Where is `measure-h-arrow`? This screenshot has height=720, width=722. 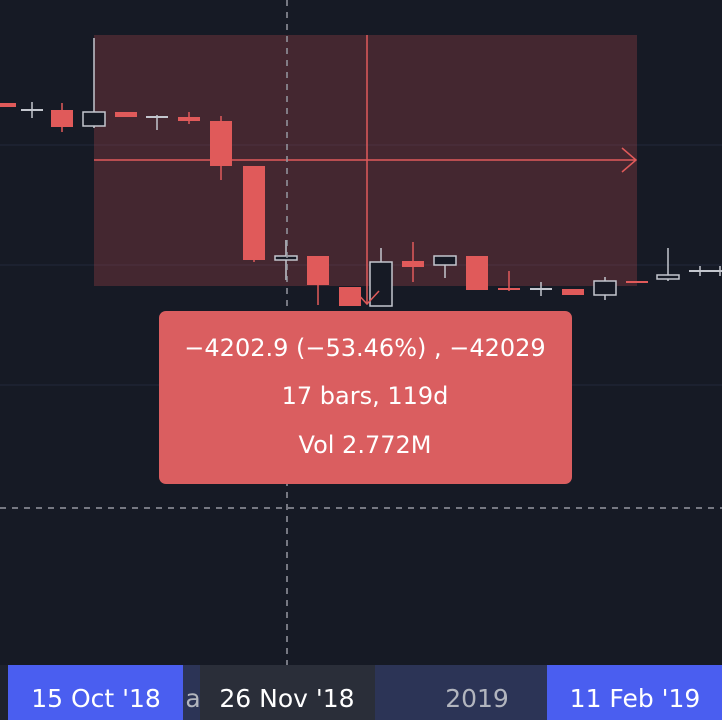
measure-h-arrow is located at coordinates (629, 160).